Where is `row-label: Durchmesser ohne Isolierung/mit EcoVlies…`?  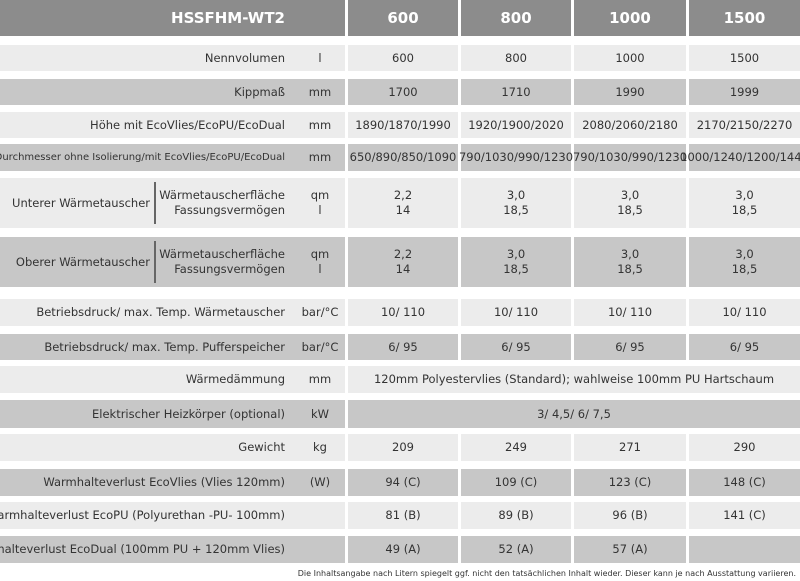 row-label: Durchmesser ohne Isolierung/mit EcoVlies… is located at coordinates (142, 157).